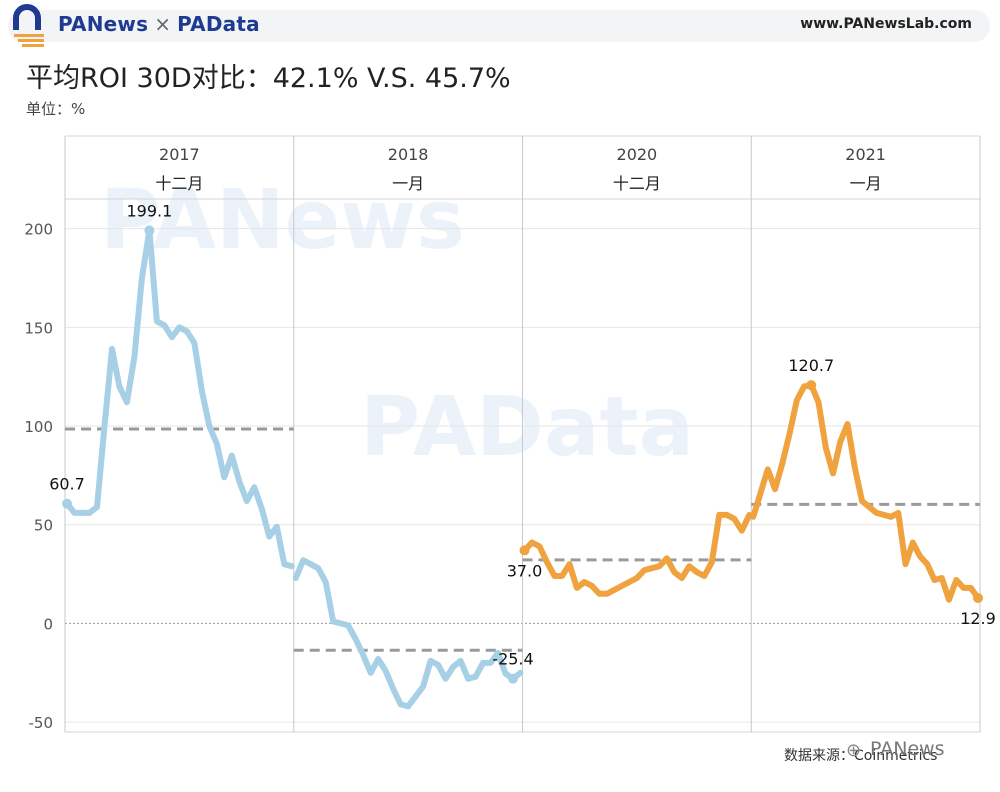 This screenshot has height=792, width=1000. Describe the element at coordinates (48, 624) in the screenshot. I see `y-tick-label: 0` at that location.